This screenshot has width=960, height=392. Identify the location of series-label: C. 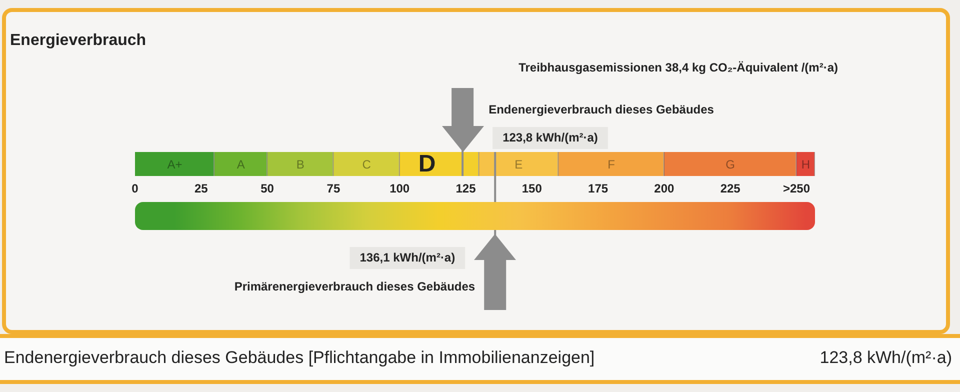
(367, 164).